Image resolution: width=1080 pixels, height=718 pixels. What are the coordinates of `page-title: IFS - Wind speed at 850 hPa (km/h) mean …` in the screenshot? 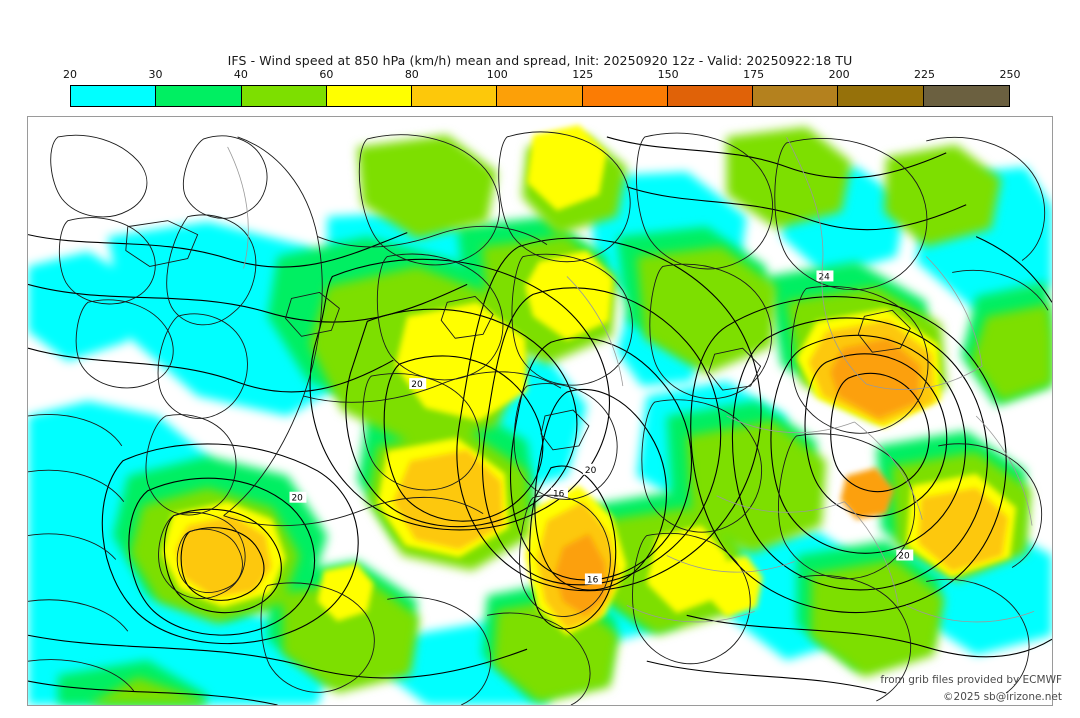 It's located at (540, 60).